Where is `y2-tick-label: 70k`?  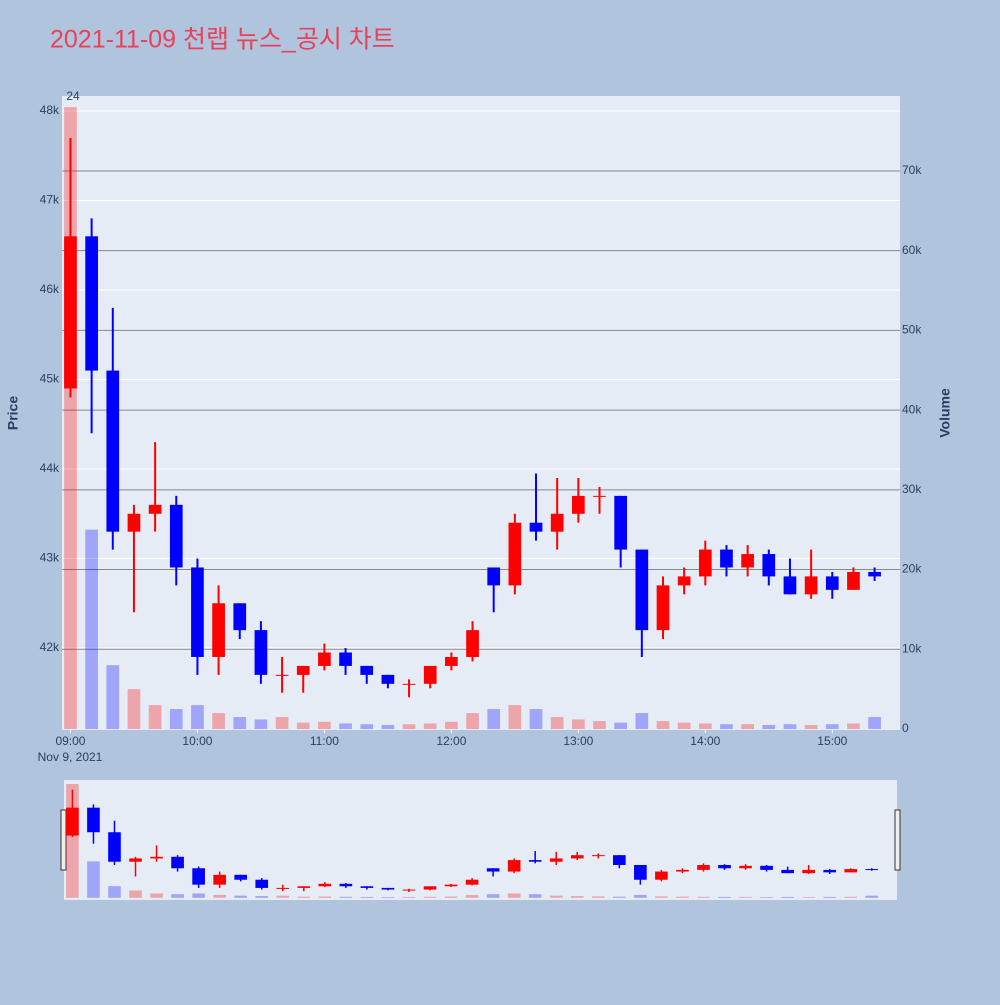 y2-tick-label: 70k is located at coordinates (912, 170).